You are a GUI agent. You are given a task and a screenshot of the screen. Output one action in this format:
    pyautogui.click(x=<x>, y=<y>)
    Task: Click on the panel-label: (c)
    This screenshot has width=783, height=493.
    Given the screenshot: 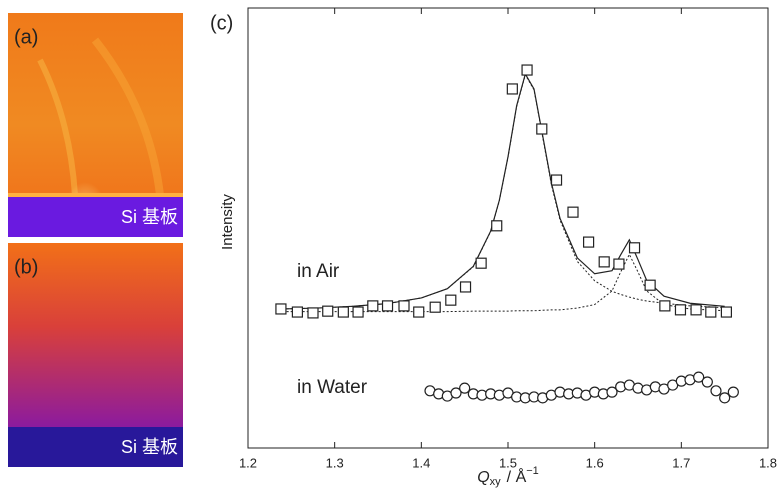 What is the action you would take?
    pyautogui.click(x=221, y=23)
    